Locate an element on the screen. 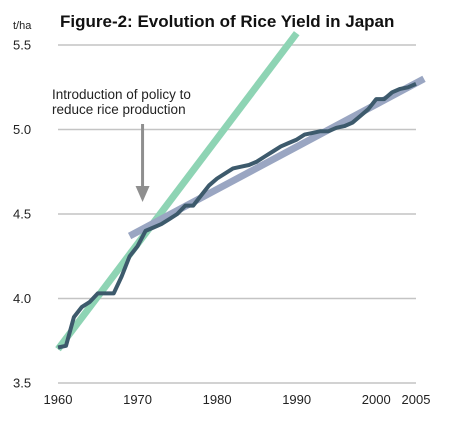 The height and width of the screenshot is (421, 455). x-tick-label-5: 2005 is located at coordinates (416, 399).